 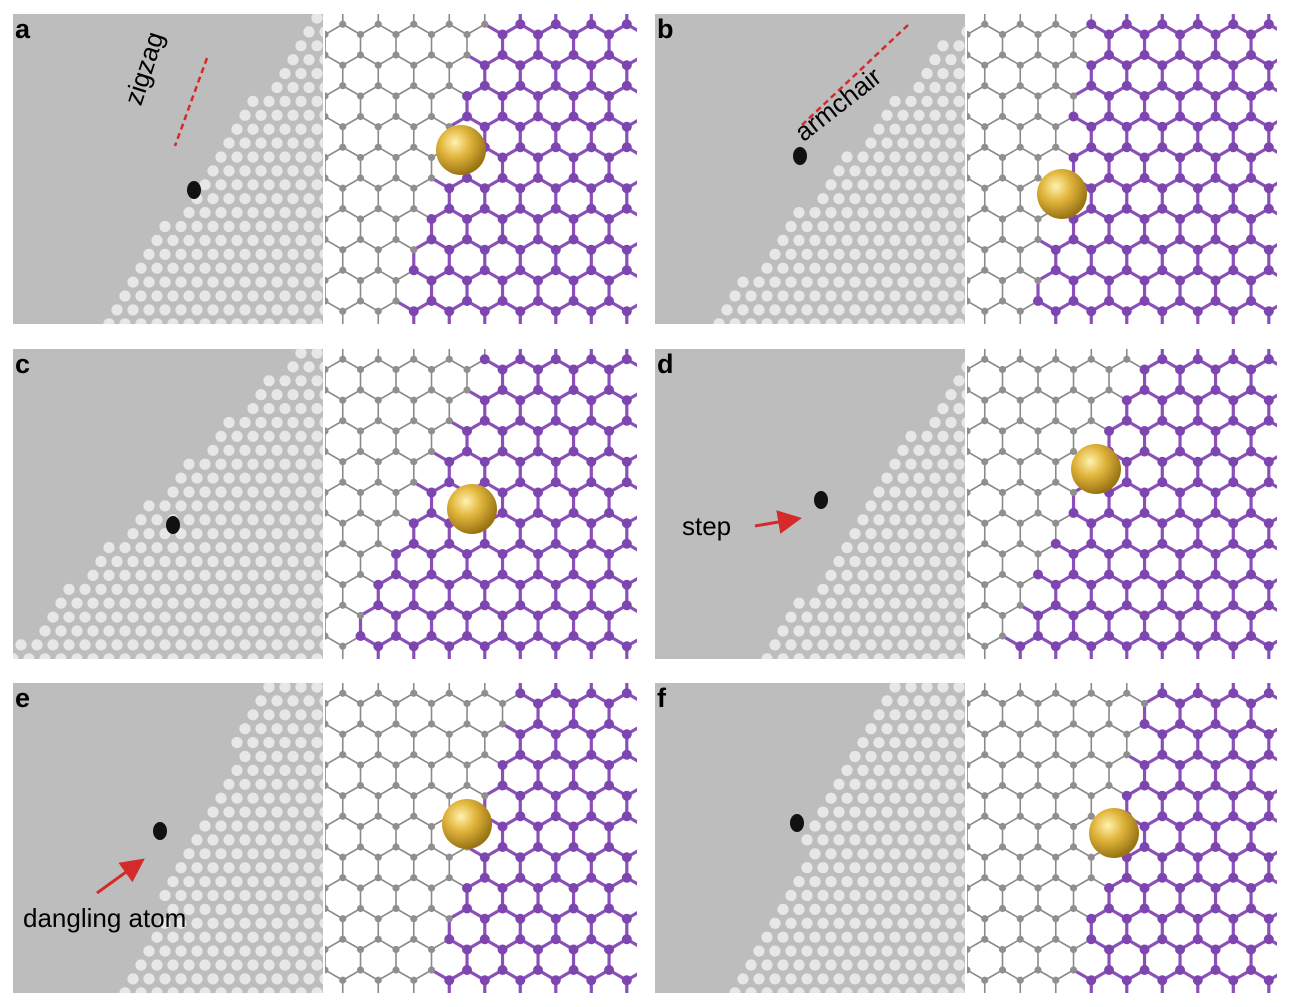 What do you see at coordinates (23, 29) in the screenshot?
I see `panel-label-a: a` at bounding box center [23, 29].